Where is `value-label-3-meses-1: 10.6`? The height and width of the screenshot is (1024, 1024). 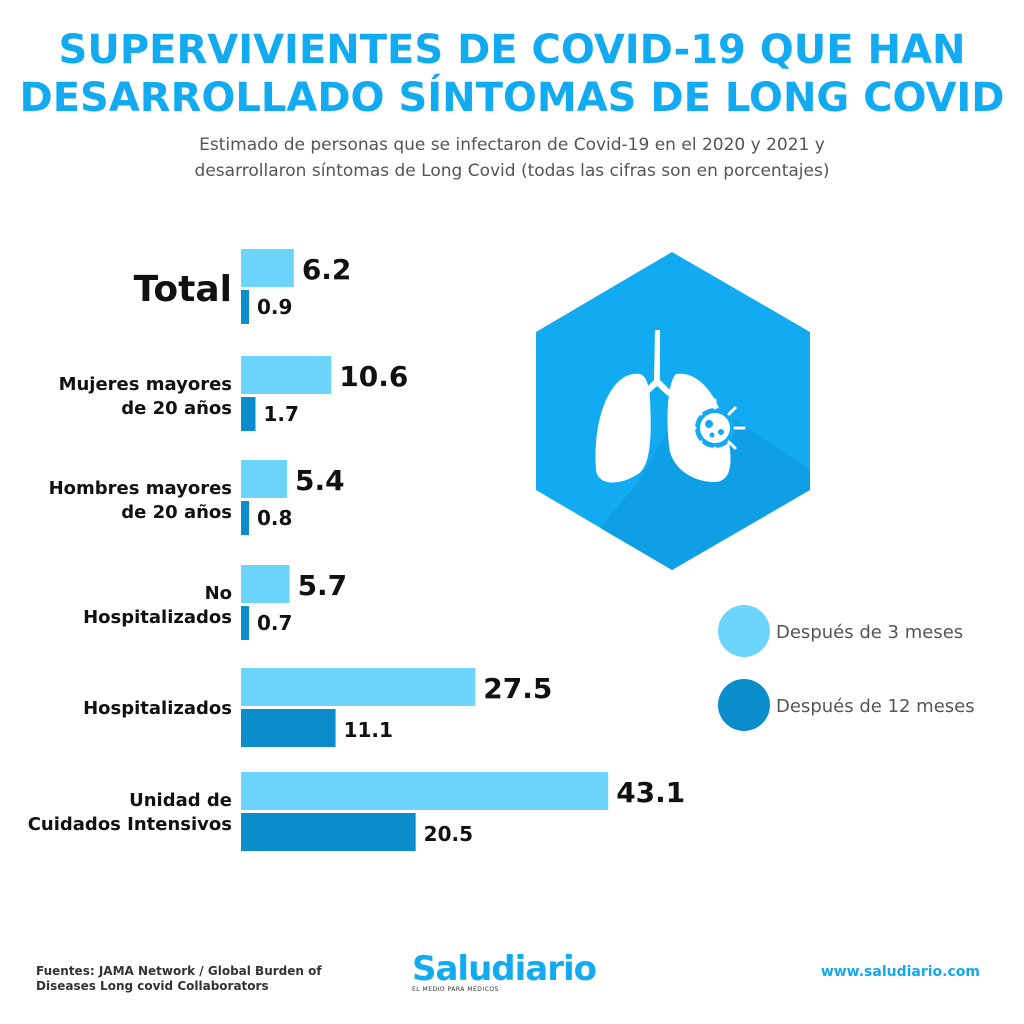
value-label-3-meses-1: 10.6 is located at coordinates (373, 376).